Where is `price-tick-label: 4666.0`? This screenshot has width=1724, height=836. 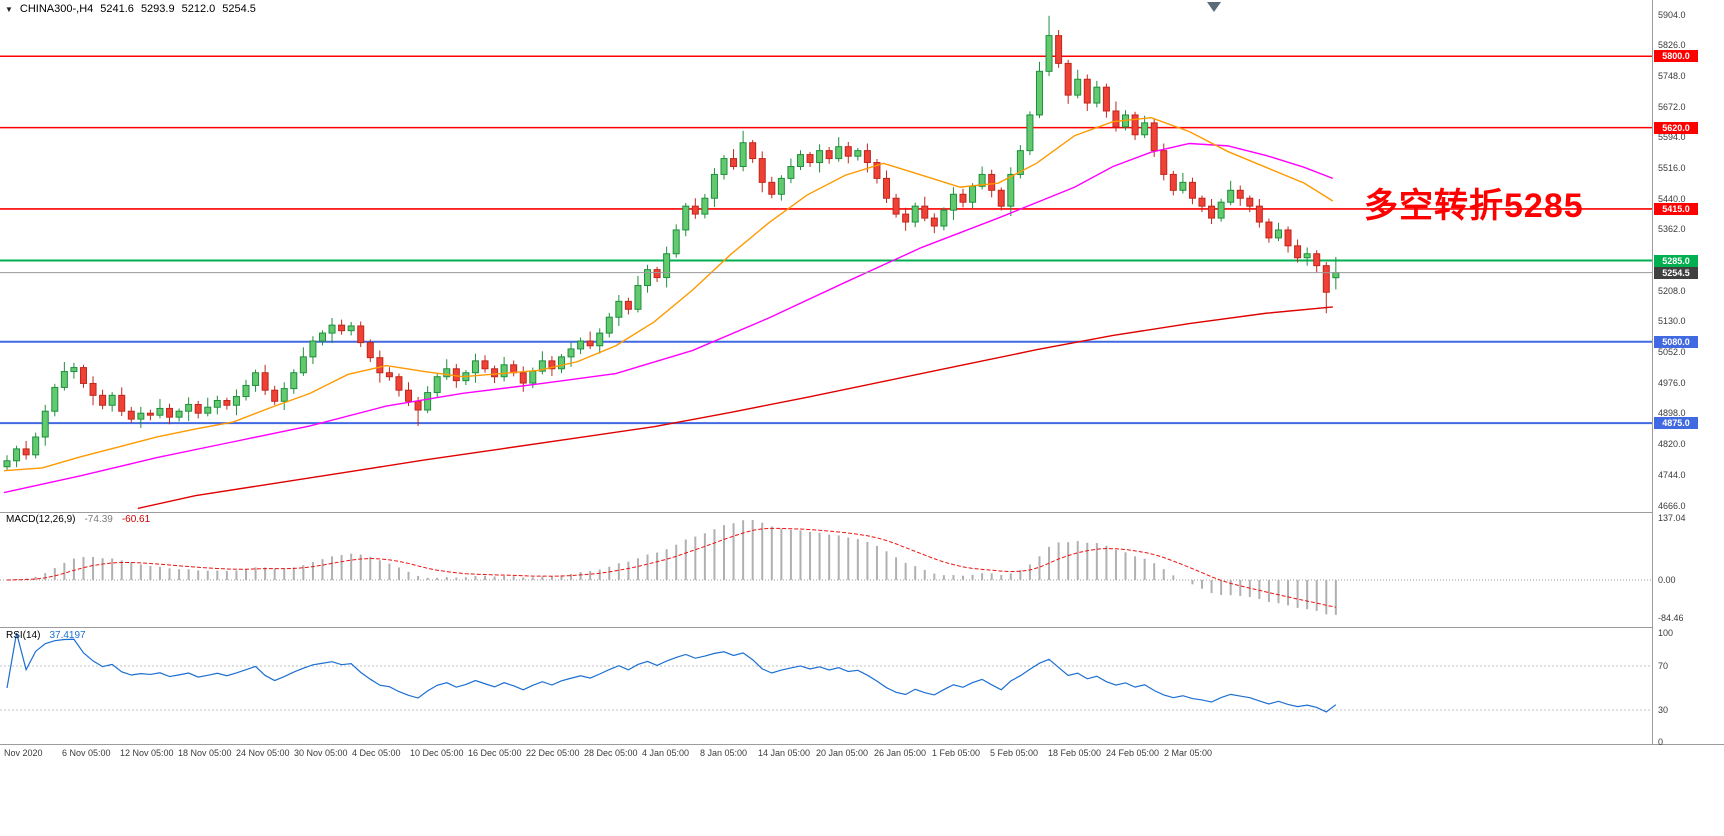 price-tick-label: 4666.0 is located at coordinates (1672, 505).